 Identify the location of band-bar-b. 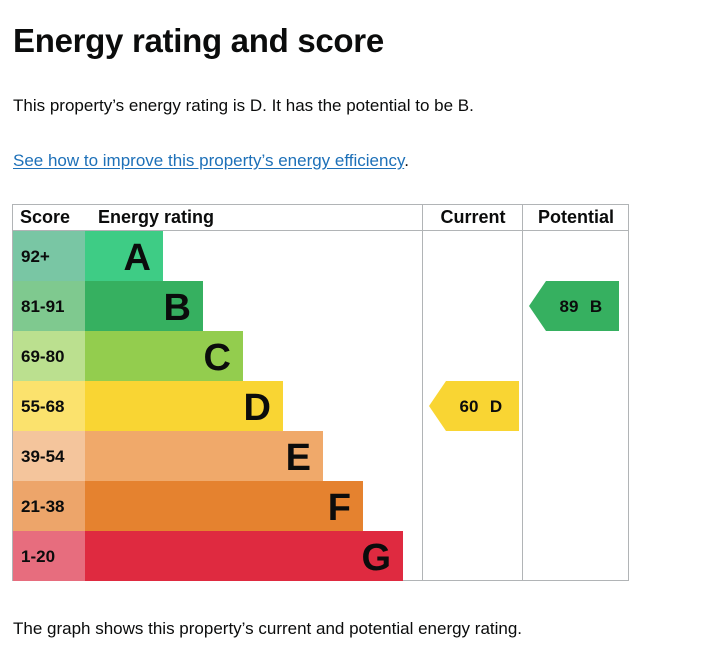
(144, 306).